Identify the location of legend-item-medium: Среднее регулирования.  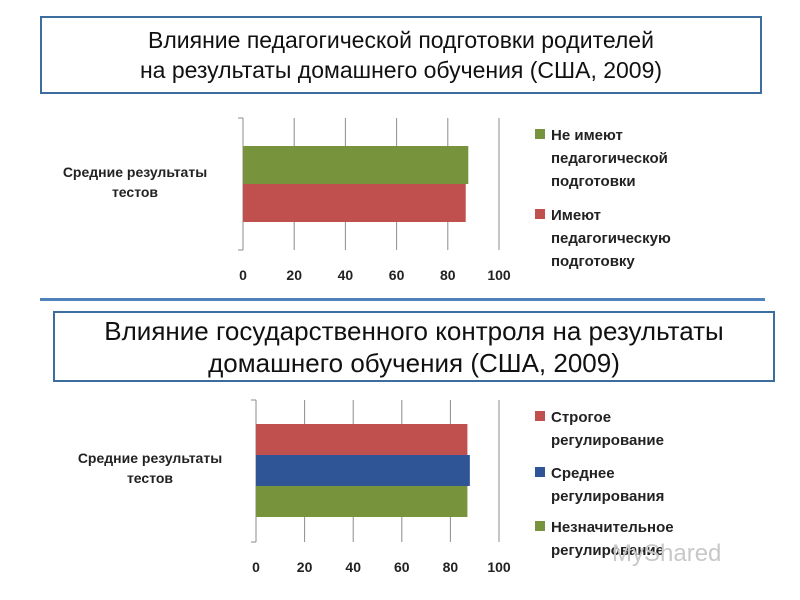
(599, 485).